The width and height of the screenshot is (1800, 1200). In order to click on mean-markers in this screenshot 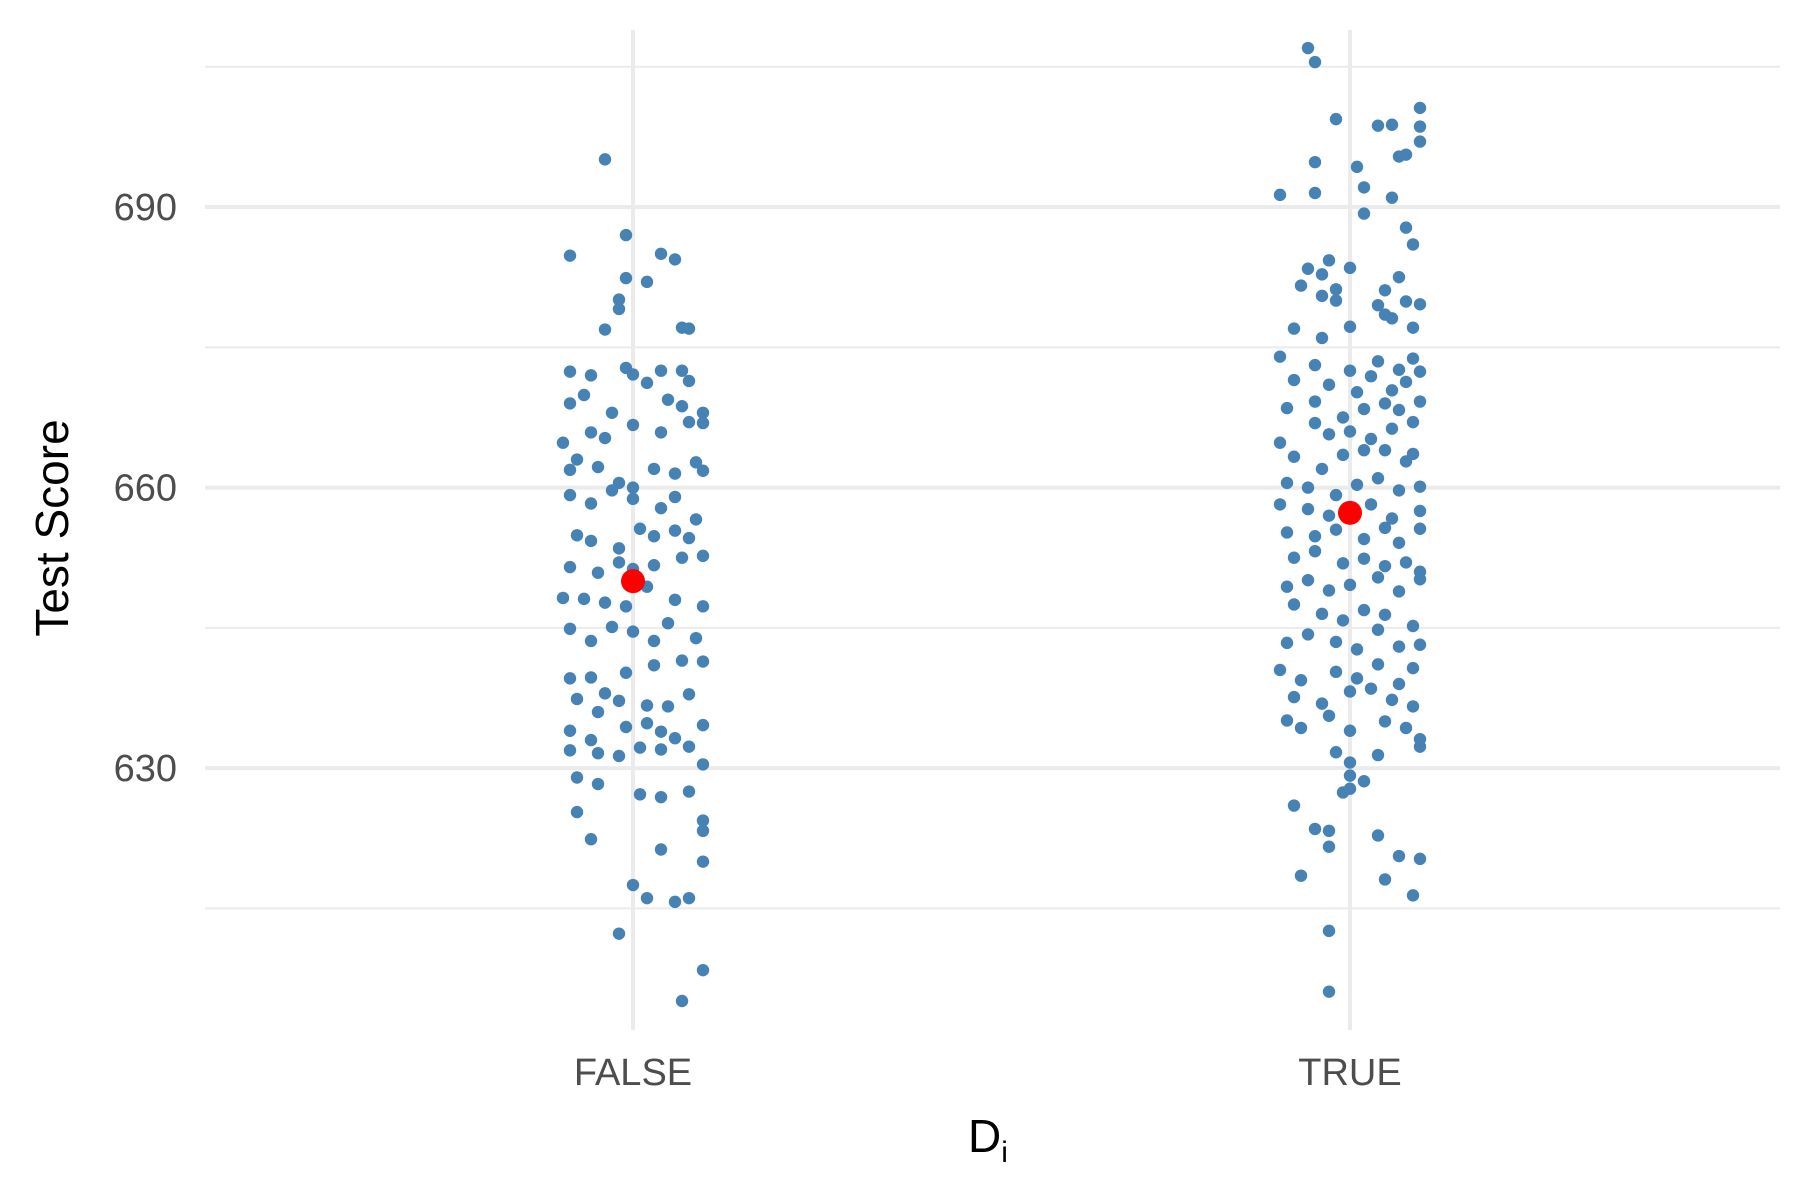, I will do `click(991, 547)`.